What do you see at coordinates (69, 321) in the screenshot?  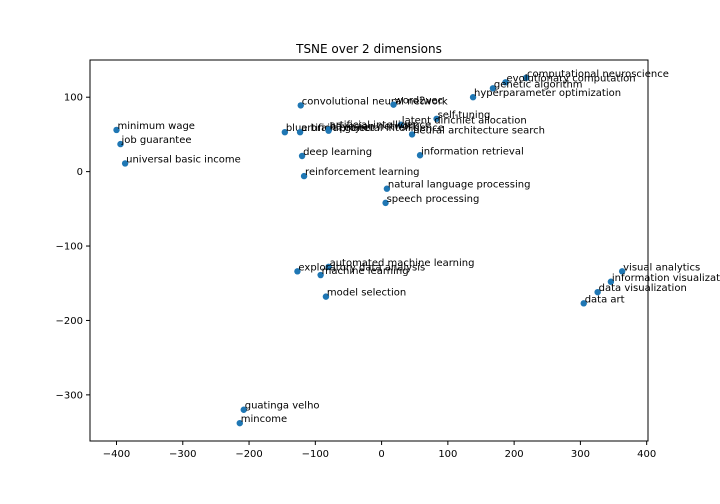 I see `y-tick-label: −200` at bounding box center [69, 321].